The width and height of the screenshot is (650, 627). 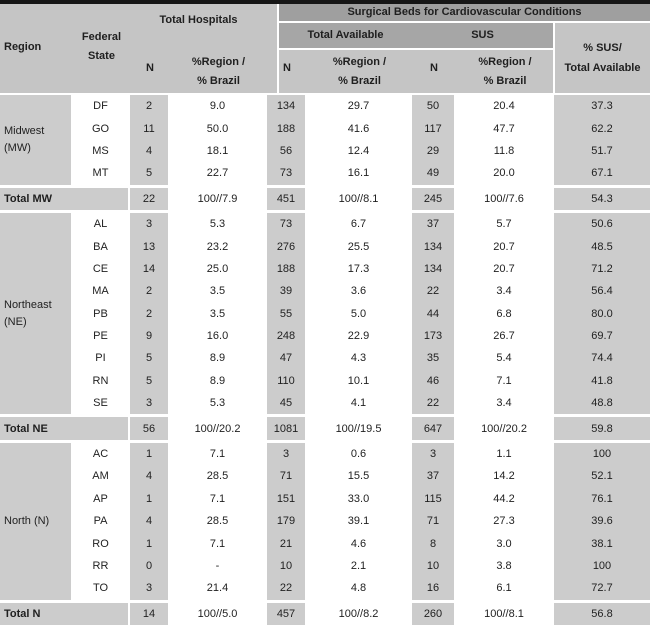 What do you see at coordinates (150, 476) in the screenshot?
I see `cell-hospitals-n: 4` at bounding box center [150, 476].